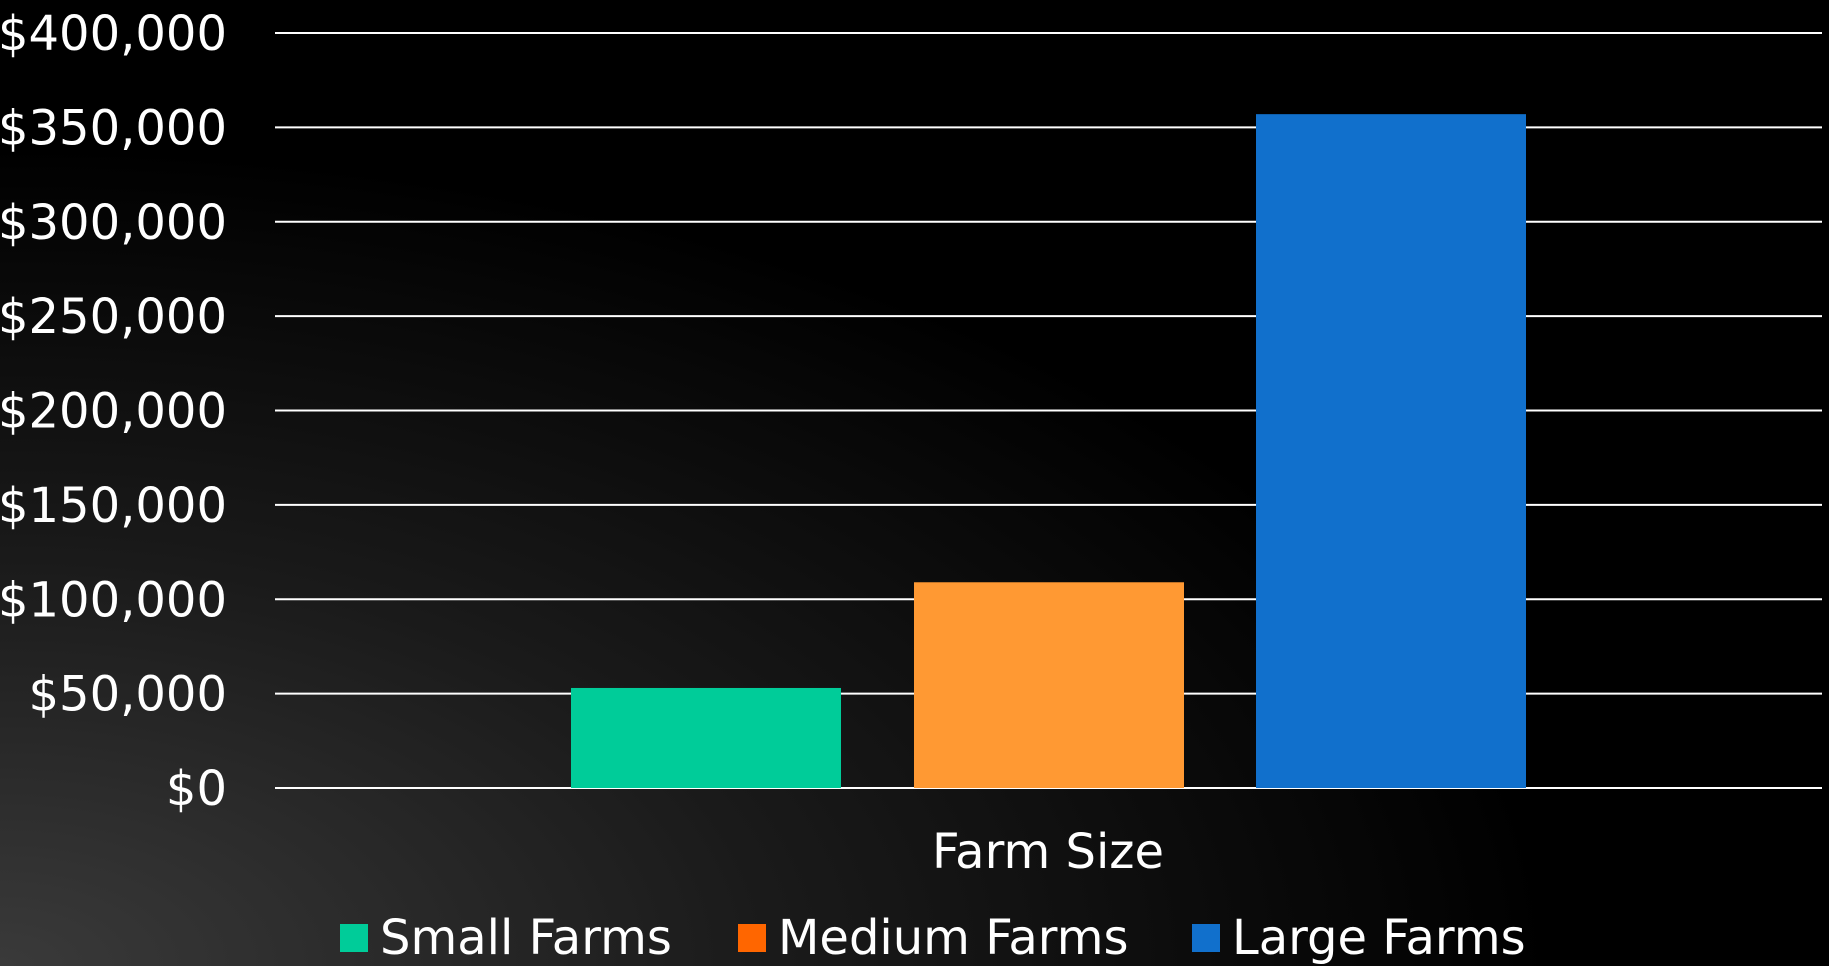  What do you see at coordinates (1391, 451) in the screenshot?
I see `bar-large-farms` at bounding box center [1391, 451].